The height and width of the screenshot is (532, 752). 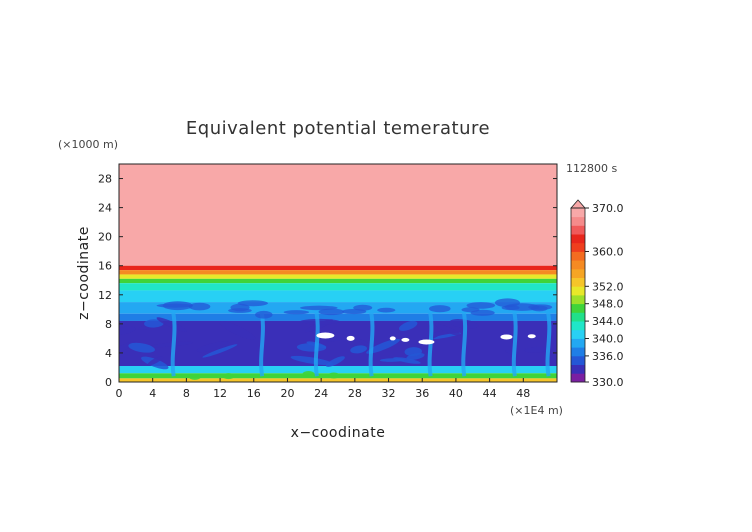 What do you see at coordinates (88, 144) in the screenshot?
I see `y-unit-label: (×1000 m)` at bounding box center [88, 144].